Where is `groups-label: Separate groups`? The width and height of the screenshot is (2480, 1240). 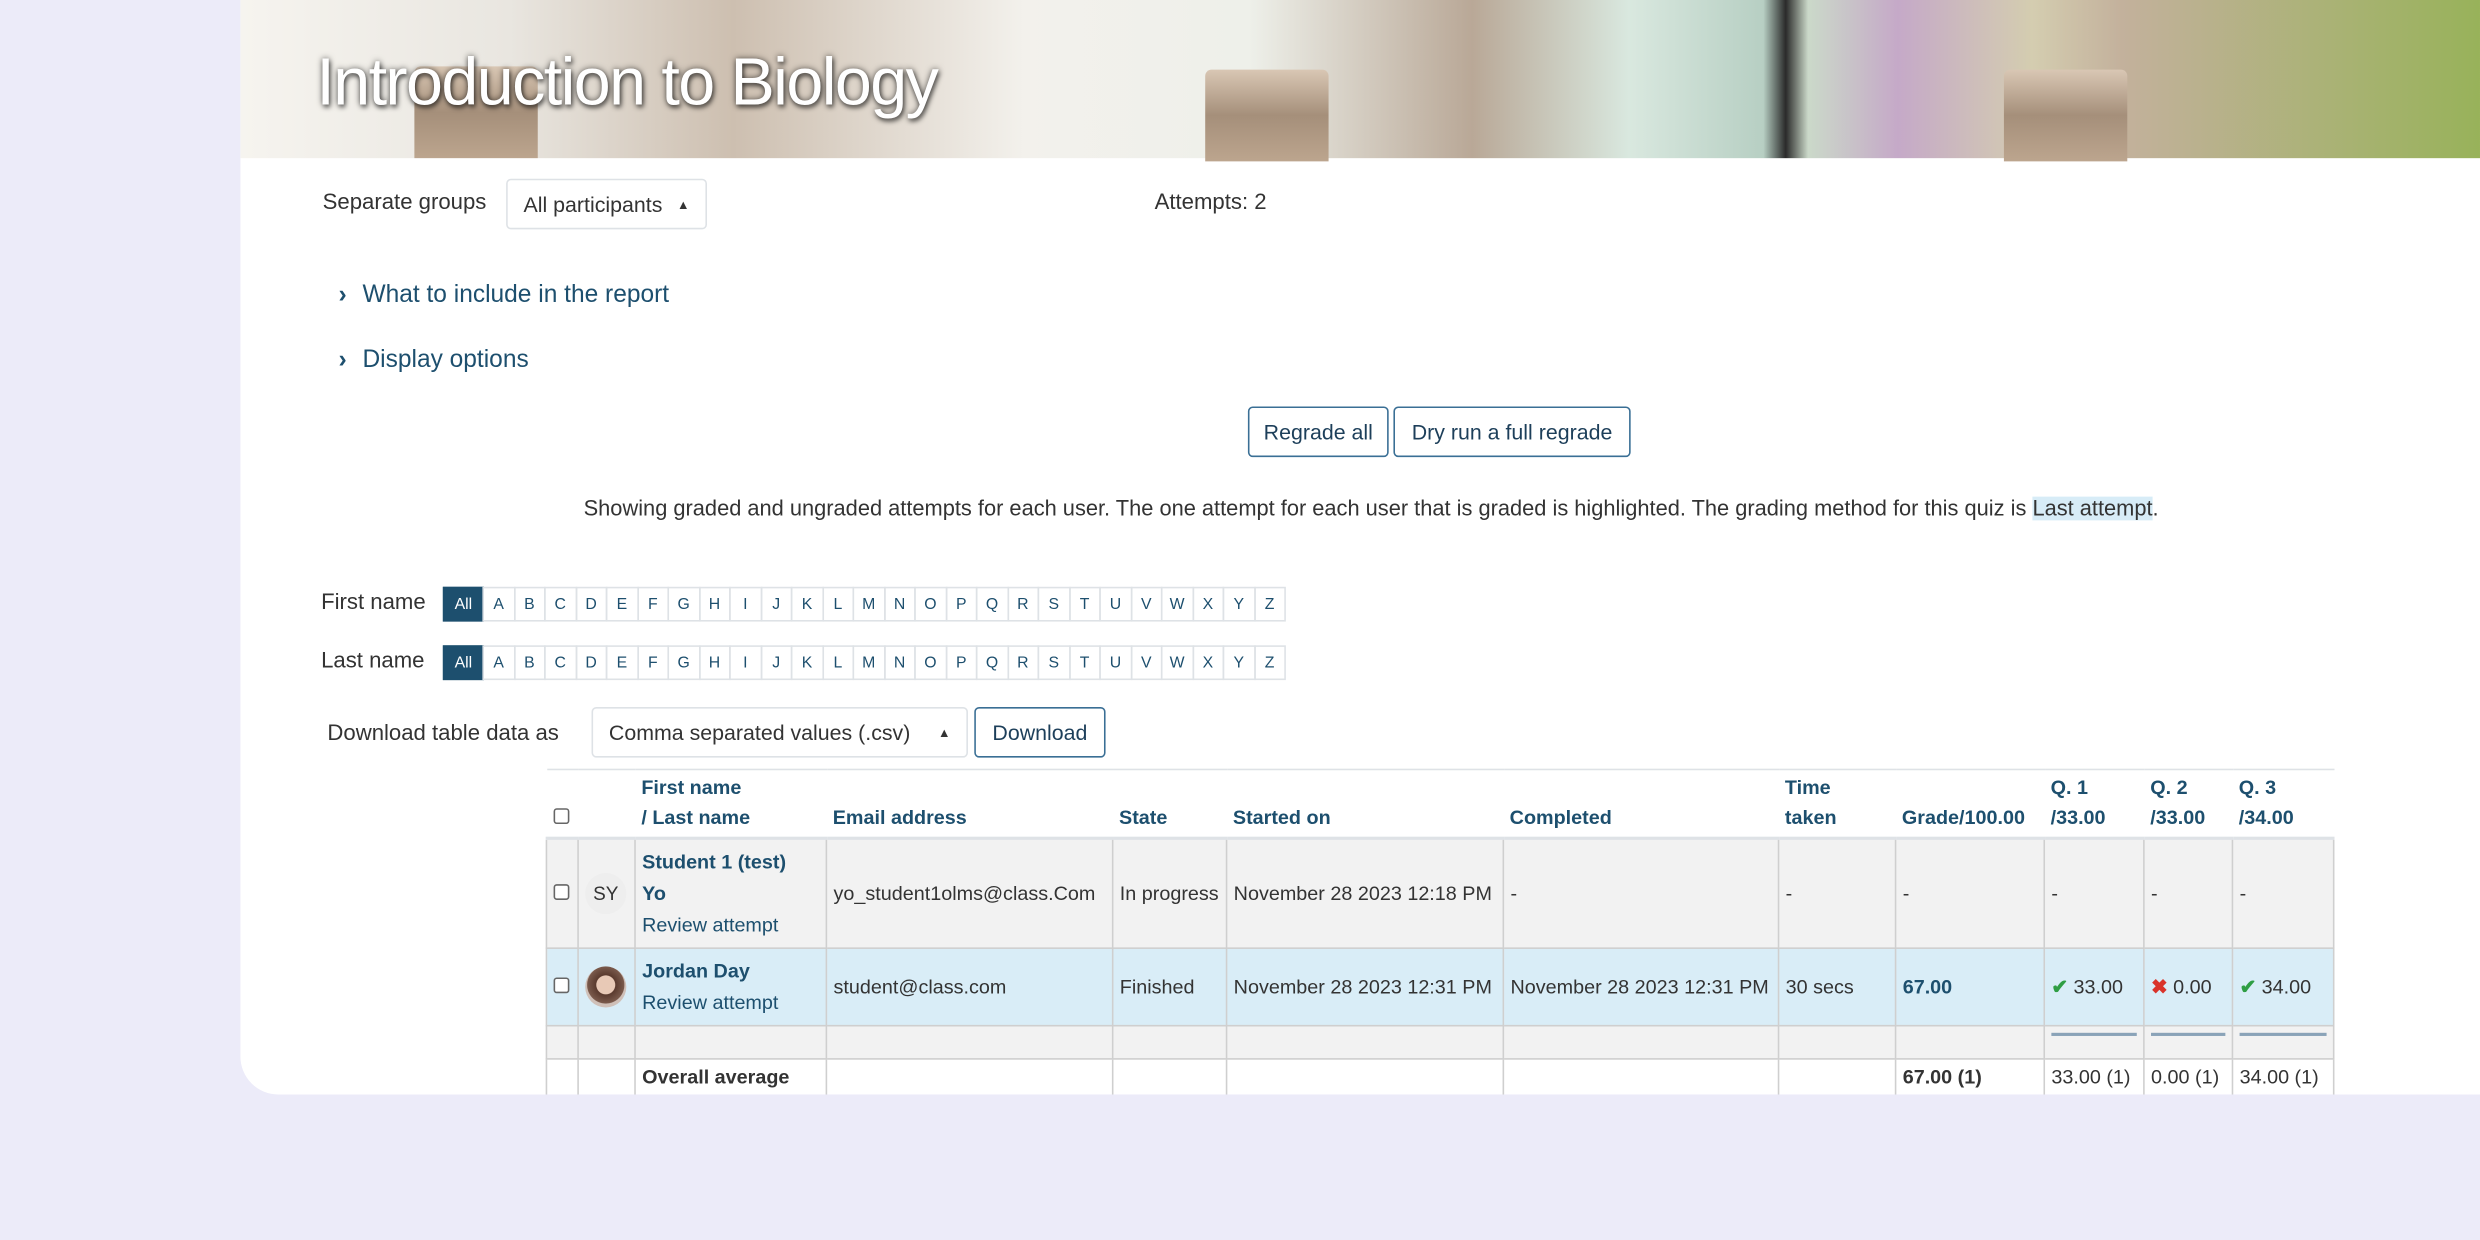
groups-label: Separate groups is located at coordinates (404, 201).